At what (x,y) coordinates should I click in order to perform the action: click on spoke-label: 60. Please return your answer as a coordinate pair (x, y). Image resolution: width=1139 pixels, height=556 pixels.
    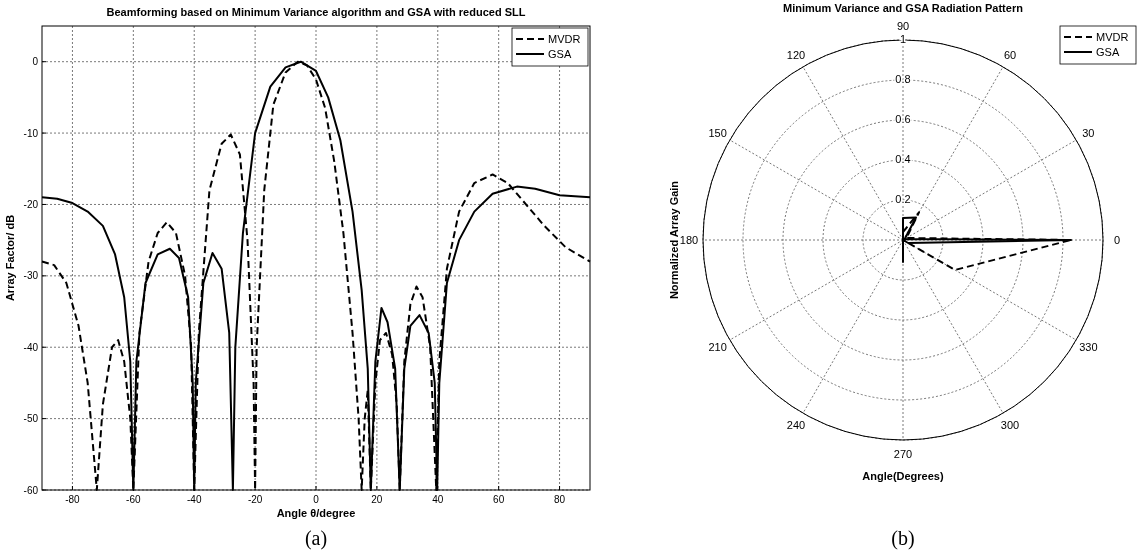
    Looking at the image, I should click on (1010, 54).